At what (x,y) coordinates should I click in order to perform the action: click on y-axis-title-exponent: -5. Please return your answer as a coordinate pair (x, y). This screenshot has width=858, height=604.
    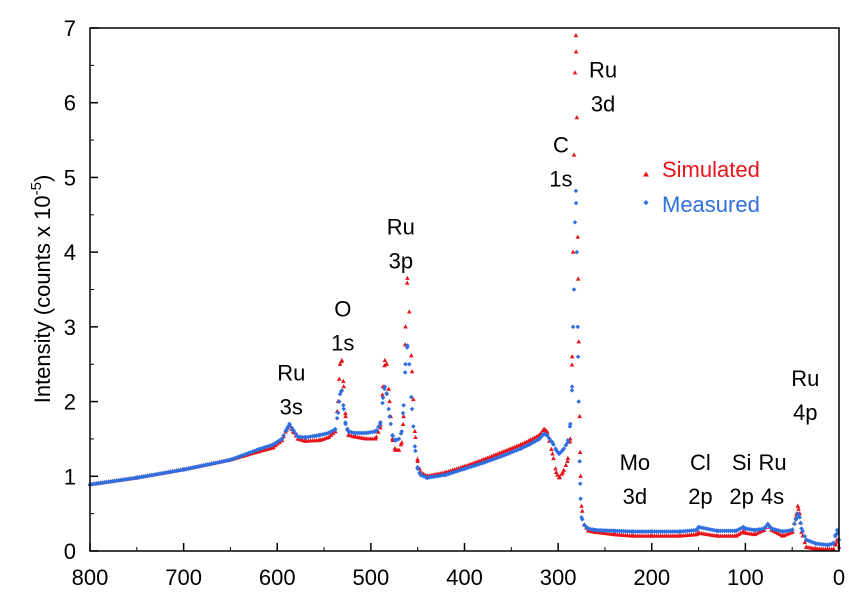
    Looking at the image, I should click on (36, 188).